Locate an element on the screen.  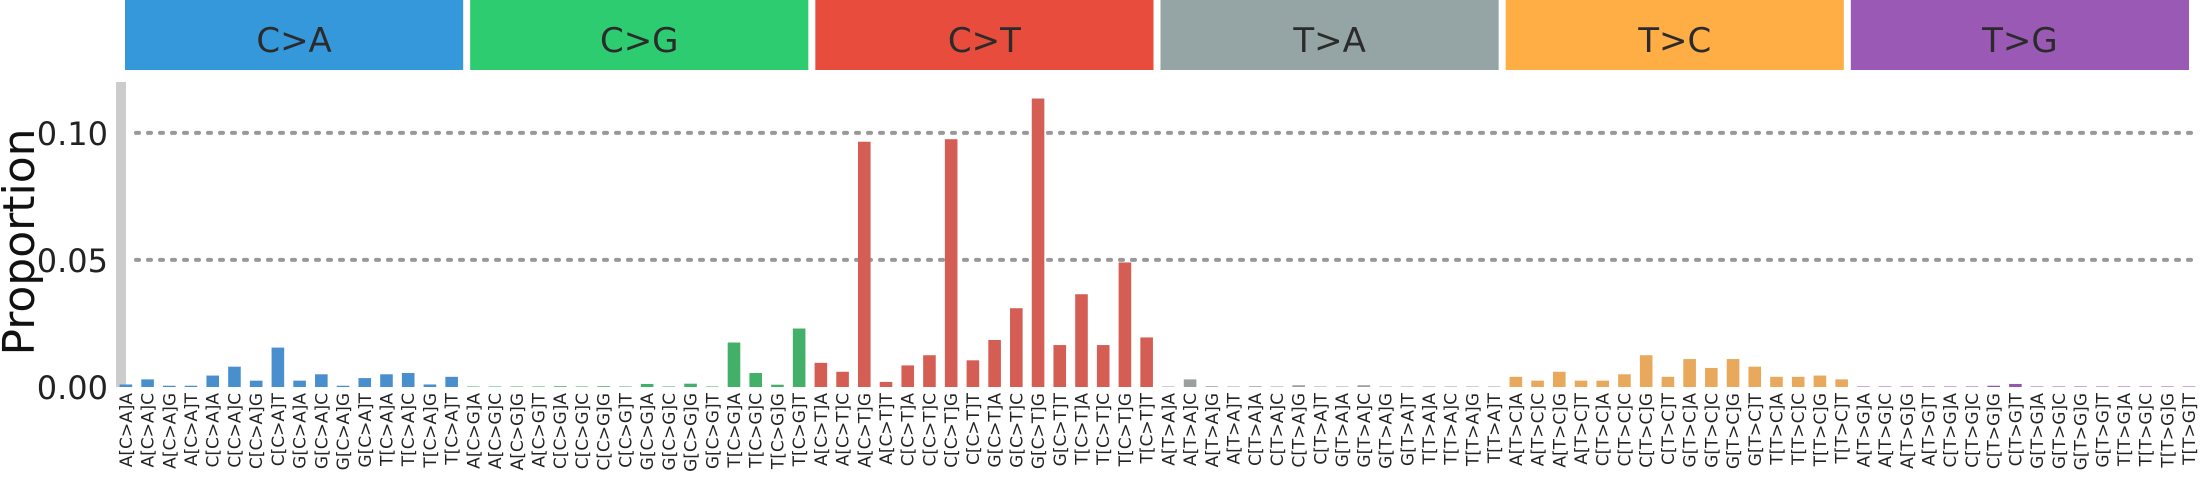
x-tick-label: T[C>T]G is located at coordinates (1126, 430).